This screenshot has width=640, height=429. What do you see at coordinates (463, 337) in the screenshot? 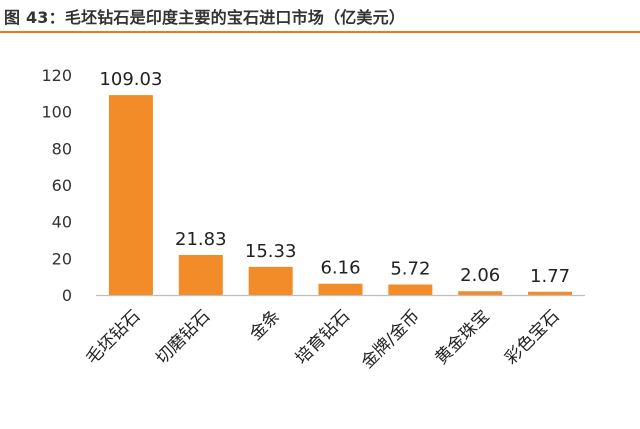
I see `x-category-label: 黄金珠宝` at bounding box center [463, 337].